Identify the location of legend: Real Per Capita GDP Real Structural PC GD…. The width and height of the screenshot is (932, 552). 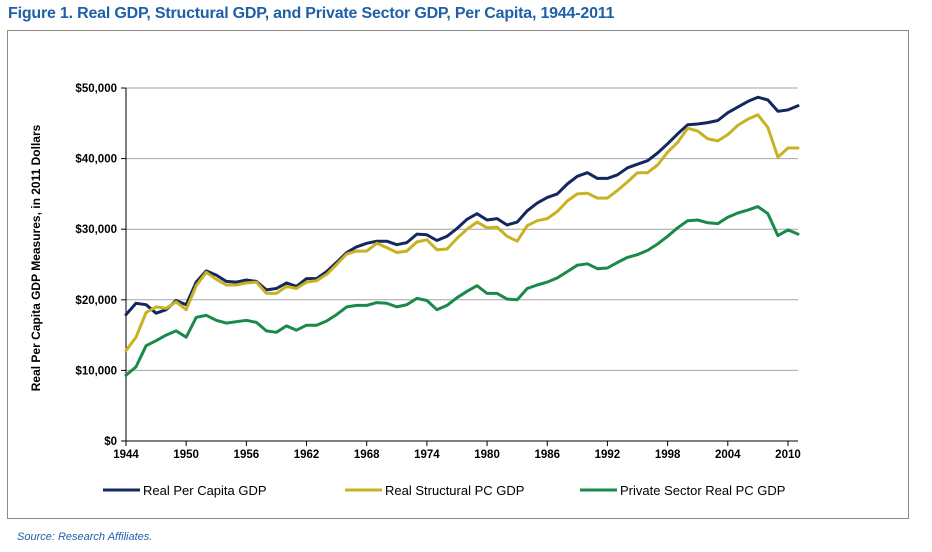
(444, 490).